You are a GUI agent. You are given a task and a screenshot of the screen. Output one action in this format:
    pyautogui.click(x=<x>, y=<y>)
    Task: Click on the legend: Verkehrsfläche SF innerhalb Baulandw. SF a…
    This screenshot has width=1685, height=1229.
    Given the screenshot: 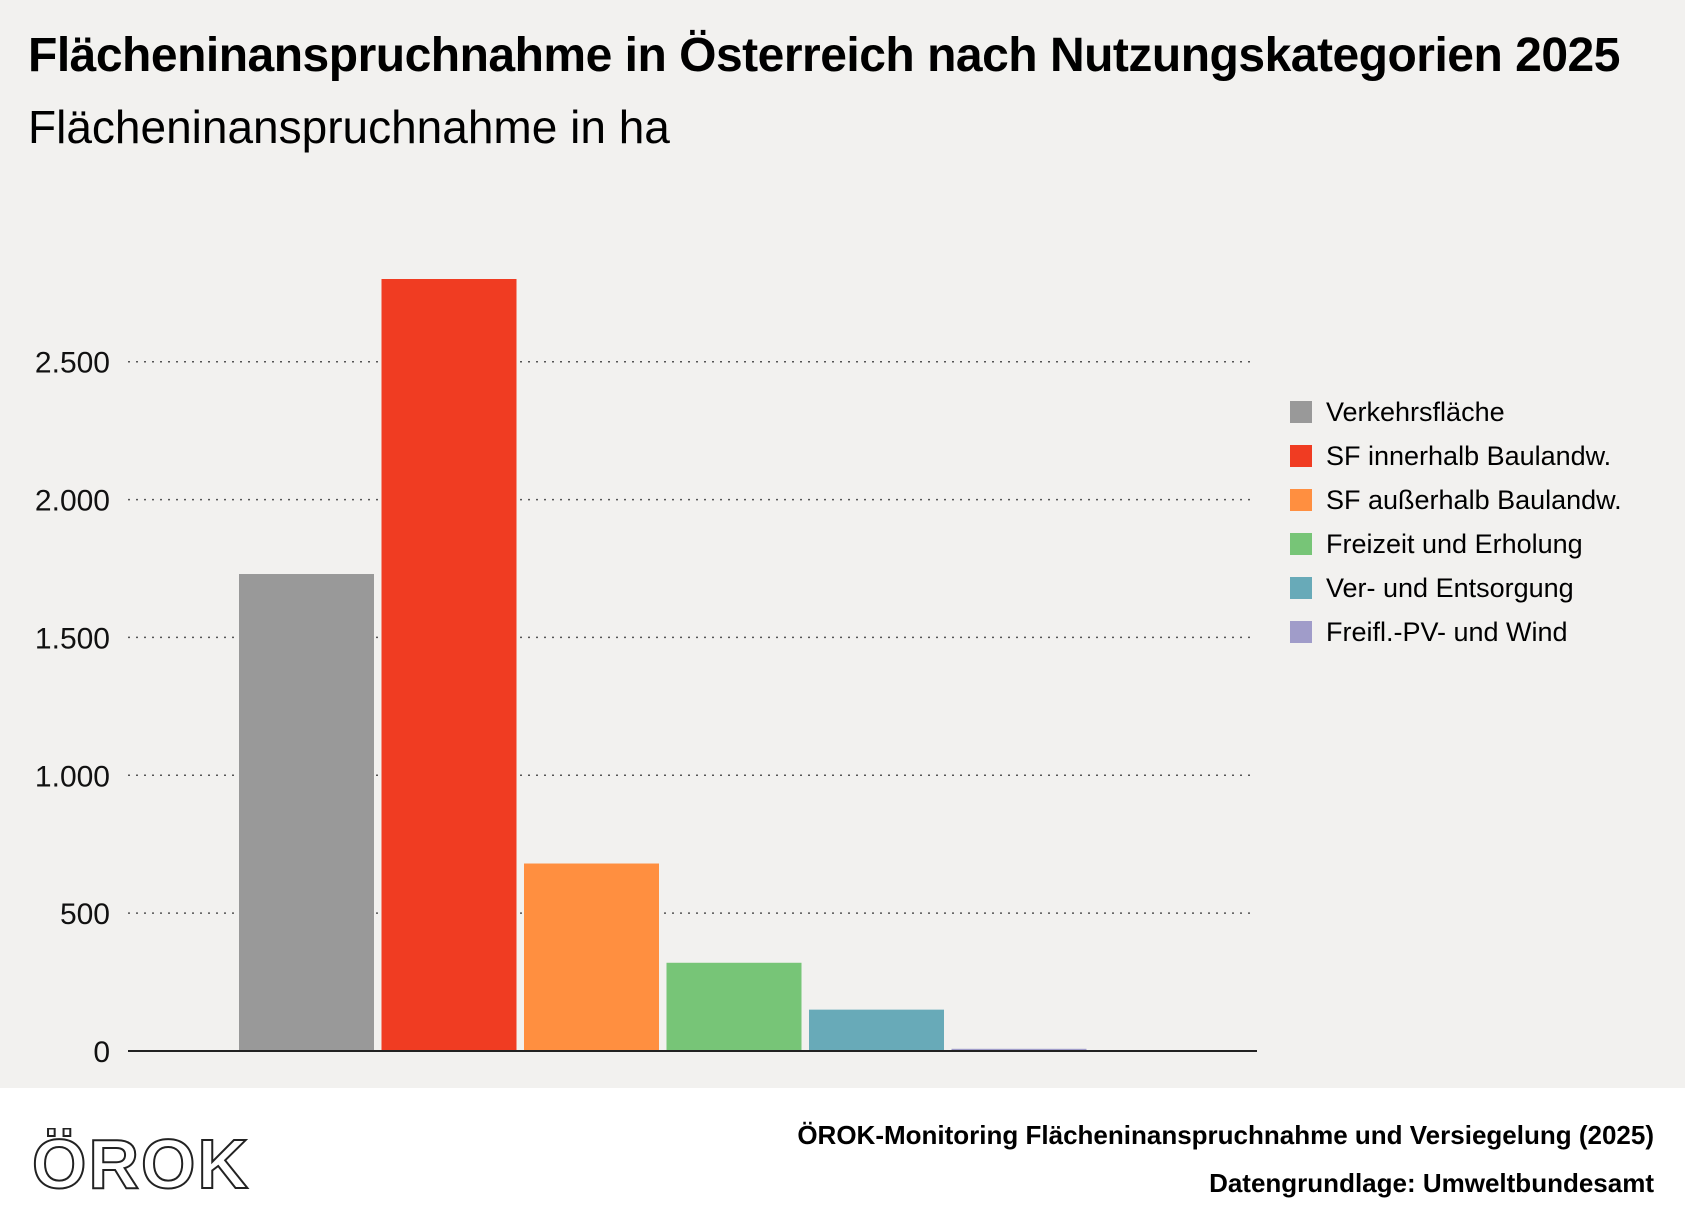 What is the action you would take?
    pyautogui.click(x=1456, y=522)
    